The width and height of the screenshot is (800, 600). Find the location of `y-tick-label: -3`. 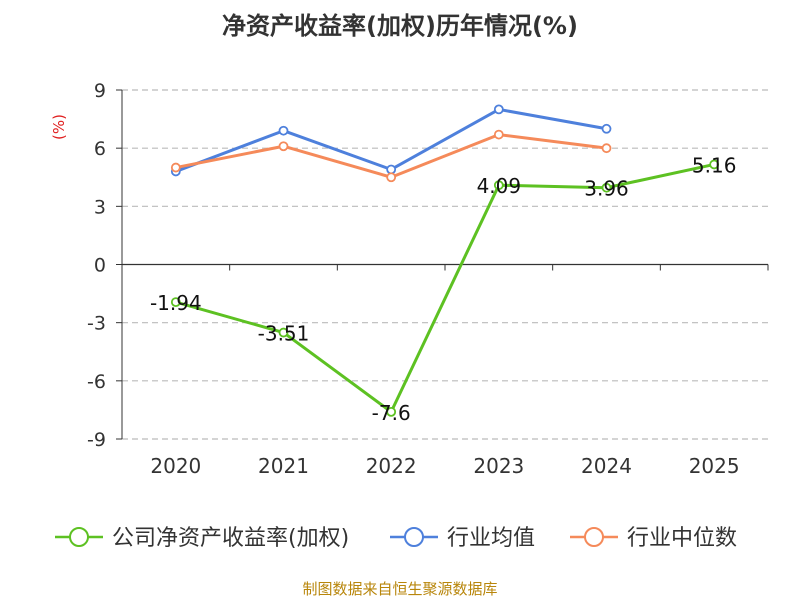

y-tick-label: -3 is located at coordinates (96, 324).